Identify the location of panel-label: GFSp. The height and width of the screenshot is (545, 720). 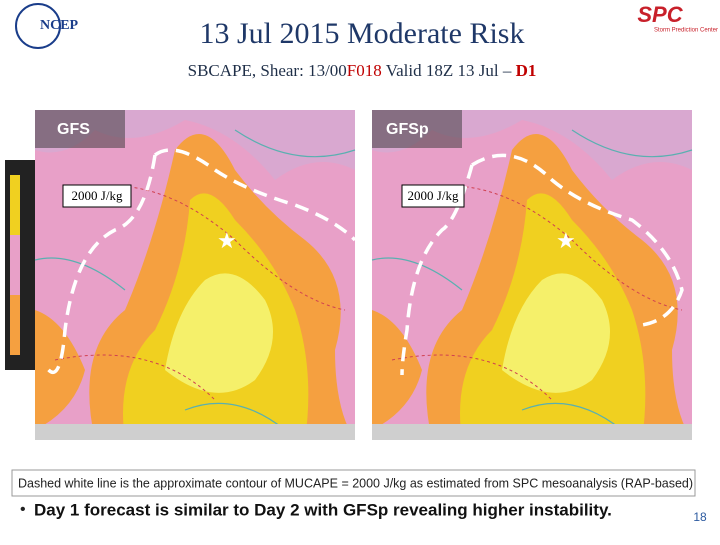
(407, 129).